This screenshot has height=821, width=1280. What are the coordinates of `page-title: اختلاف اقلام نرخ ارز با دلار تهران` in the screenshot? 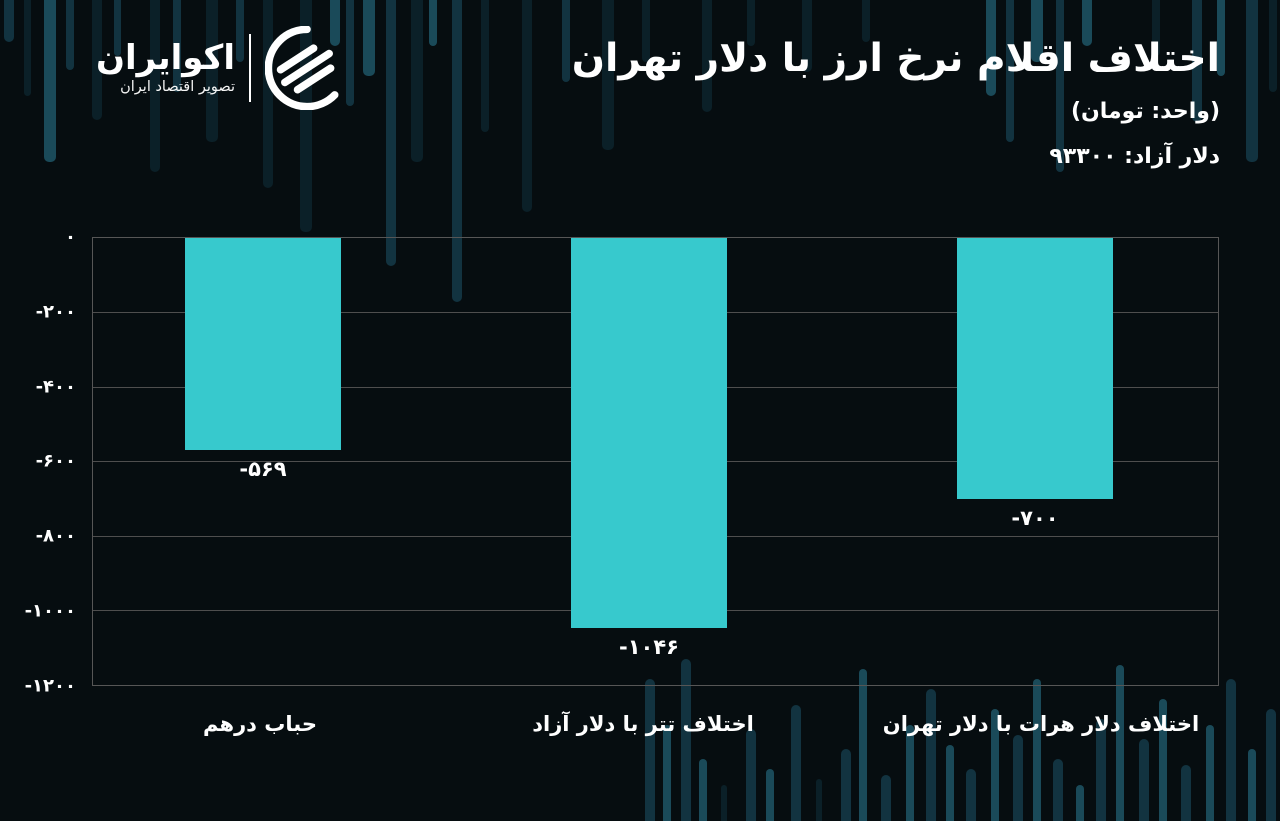 It's located at (895, 58).